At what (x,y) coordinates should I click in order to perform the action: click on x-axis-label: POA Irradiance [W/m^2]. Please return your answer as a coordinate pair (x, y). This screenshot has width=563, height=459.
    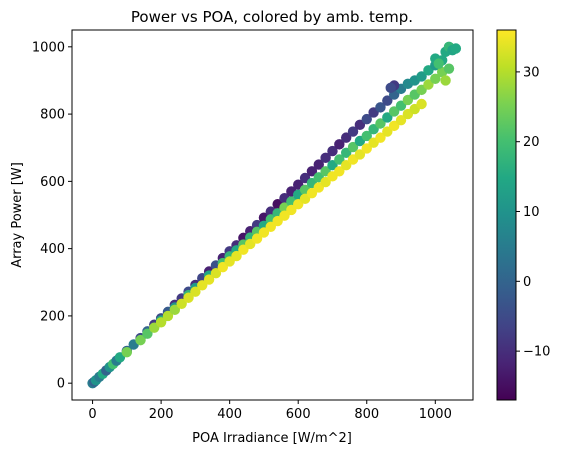
    Looking at the image, I should click on (272, 438).